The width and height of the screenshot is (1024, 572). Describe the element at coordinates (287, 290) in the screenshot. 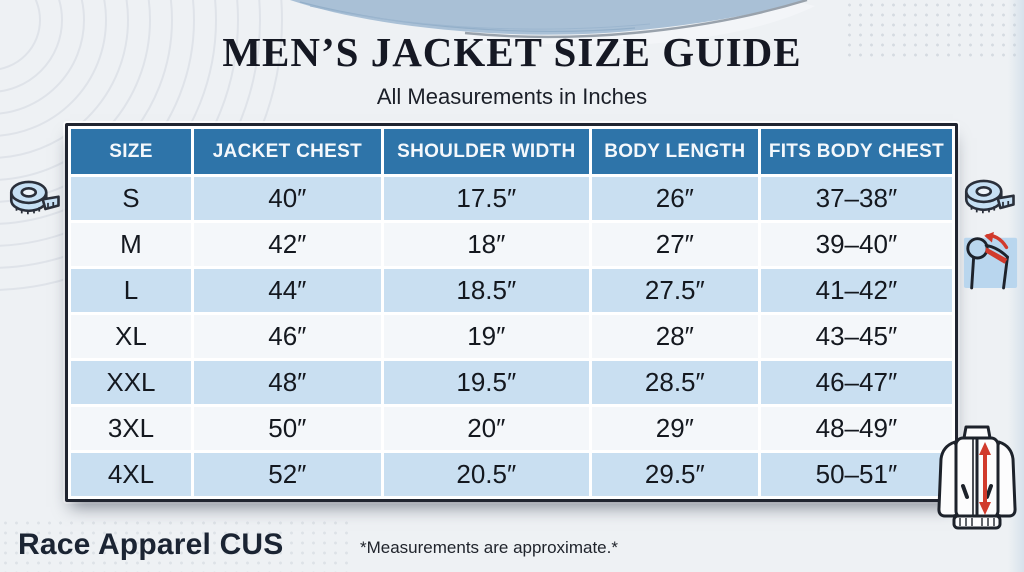

I see `measure-cell: 44″` at that location.